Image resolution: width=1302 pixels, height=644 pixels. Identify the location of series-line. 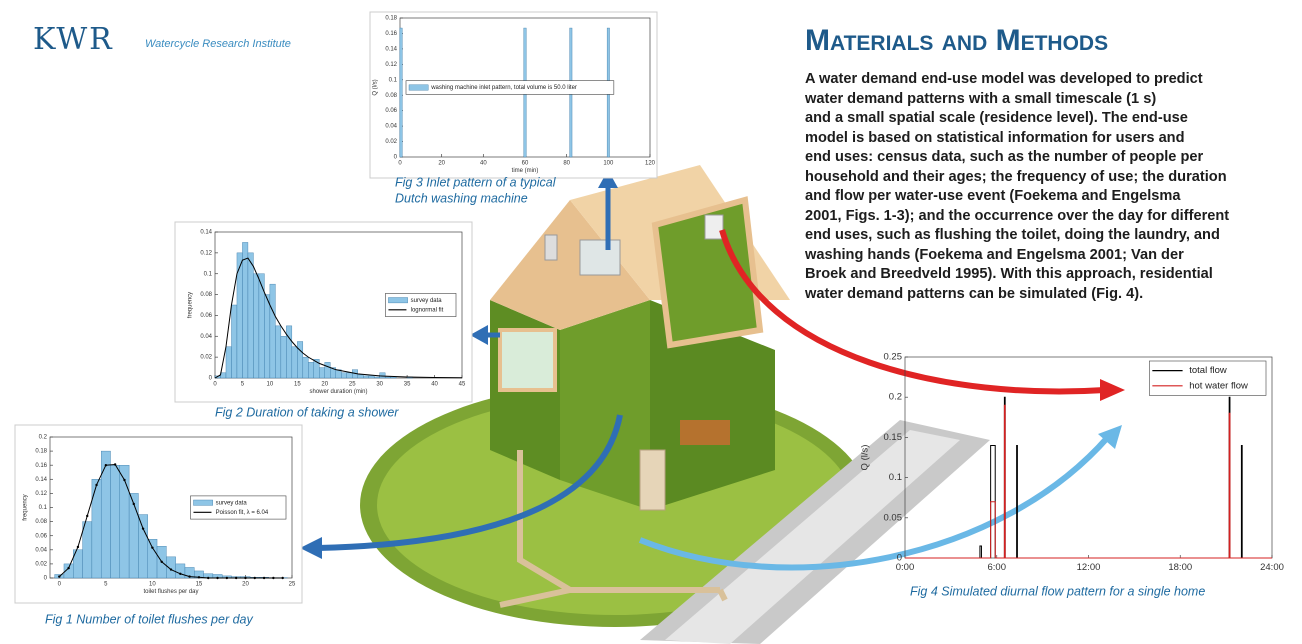
(338, 318).